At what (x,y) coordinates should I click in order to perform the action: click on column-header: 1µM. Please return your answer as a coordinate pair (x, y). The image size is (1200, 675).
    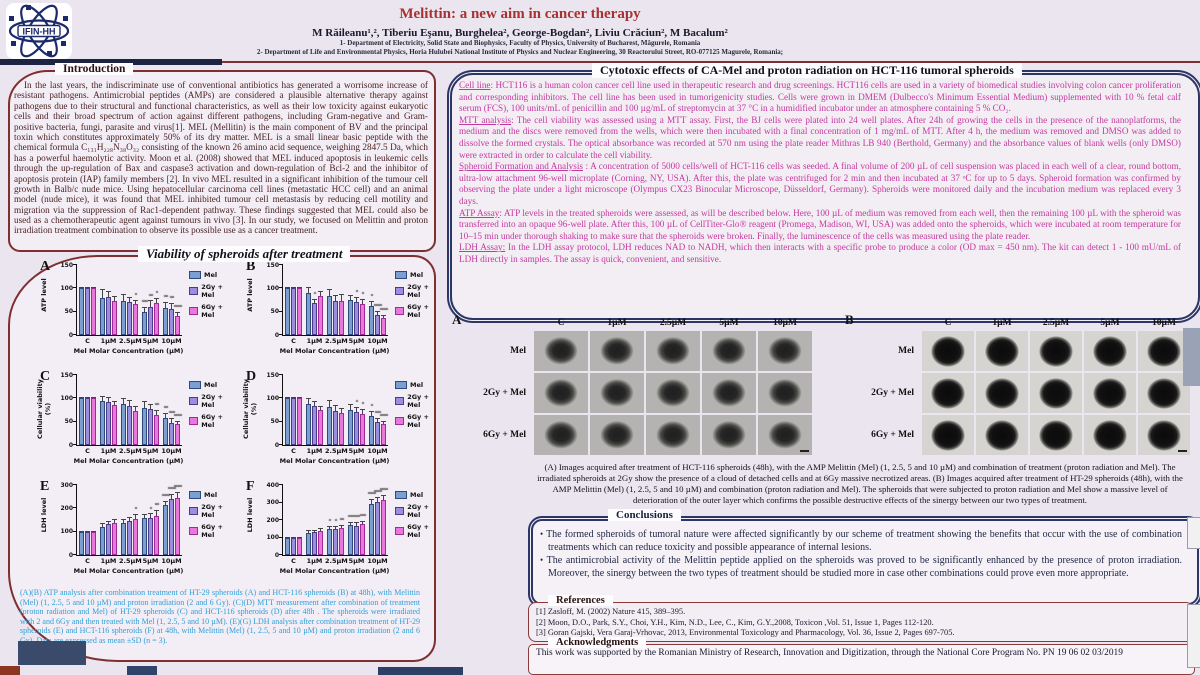
    Looking at the image, I should click on (1002, 323).